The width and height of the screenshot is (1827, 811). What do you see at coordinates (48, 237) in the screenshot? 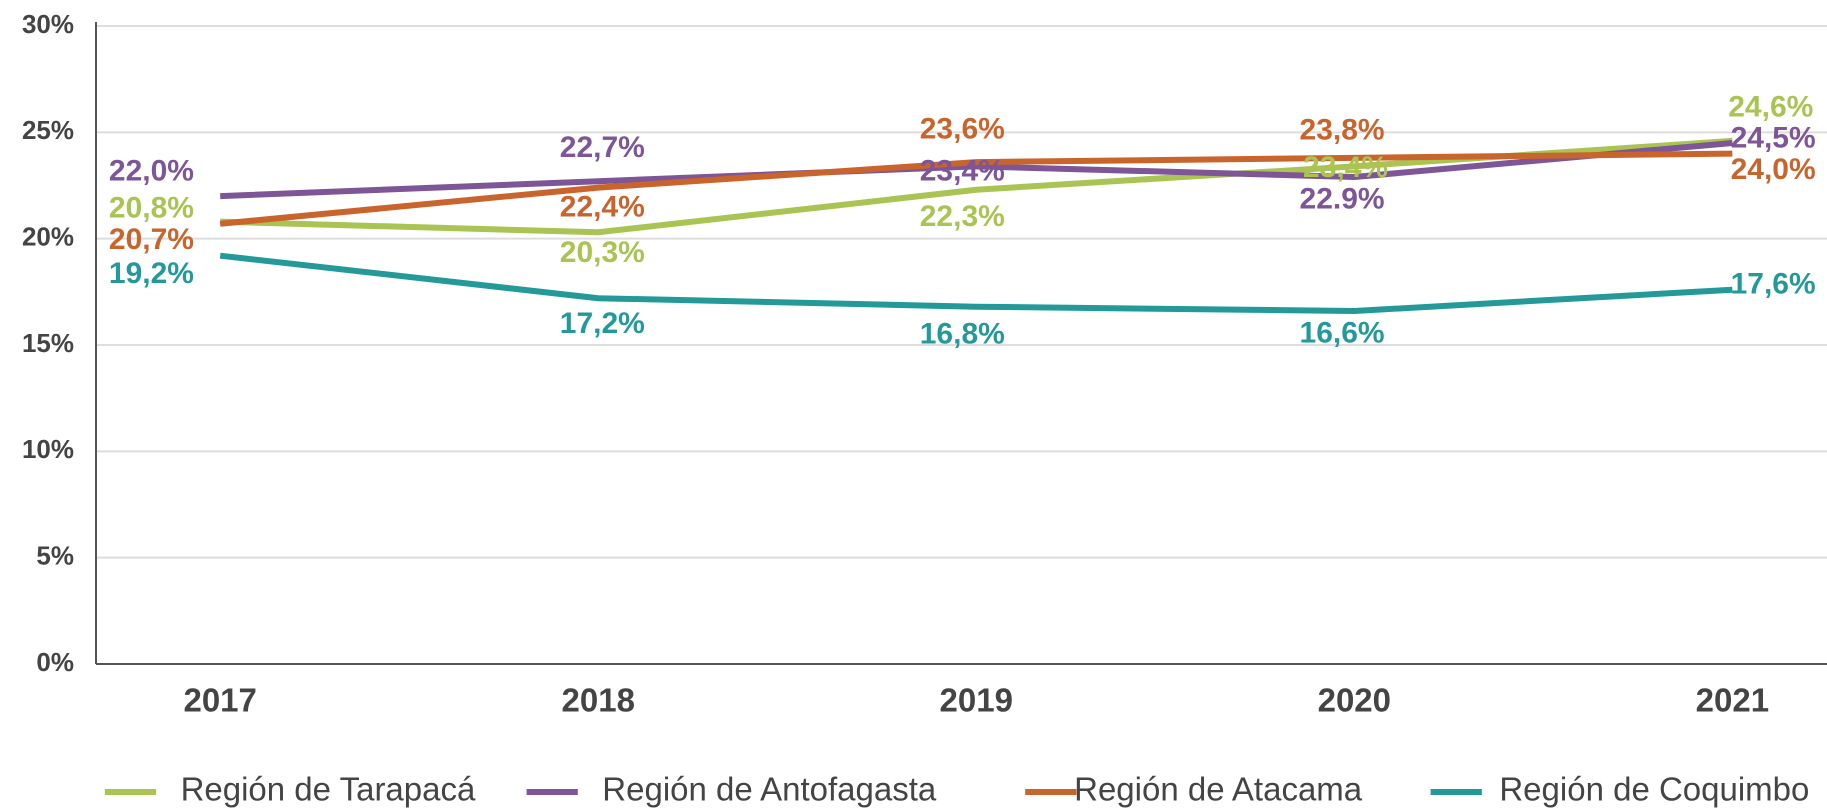
I see `y-tick-label: 20%` at bounding box center [48, 237].